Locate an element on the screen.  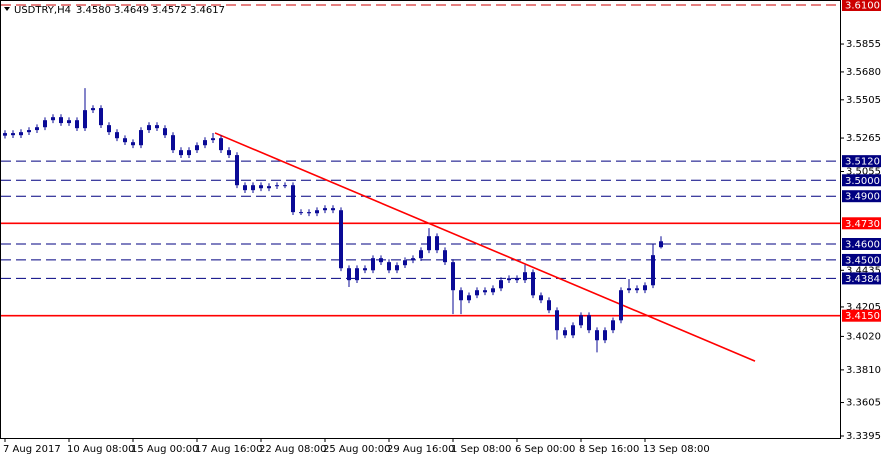
y-tick-label: 3.4020 is located at coordinates (863, 336).